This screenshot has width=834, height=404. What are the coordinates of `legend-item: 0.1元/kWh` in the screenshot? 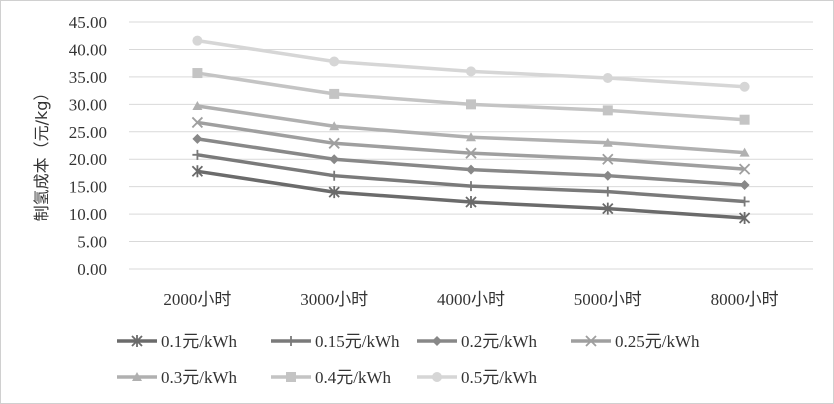 It's located at (177, 341).